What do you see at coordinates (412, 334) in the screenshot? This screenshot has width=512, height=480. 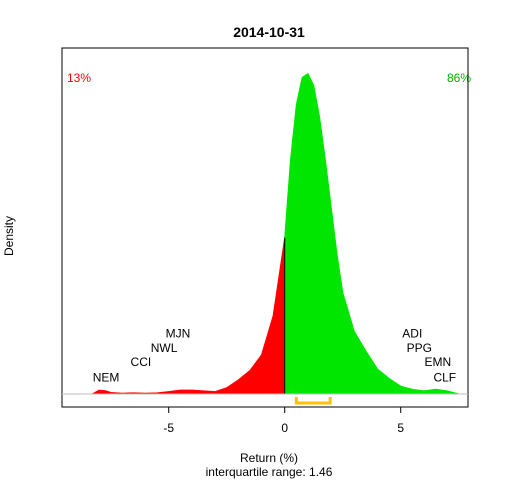 I see `ticker-label-adi: ADI` at bounding box center [412, 334].